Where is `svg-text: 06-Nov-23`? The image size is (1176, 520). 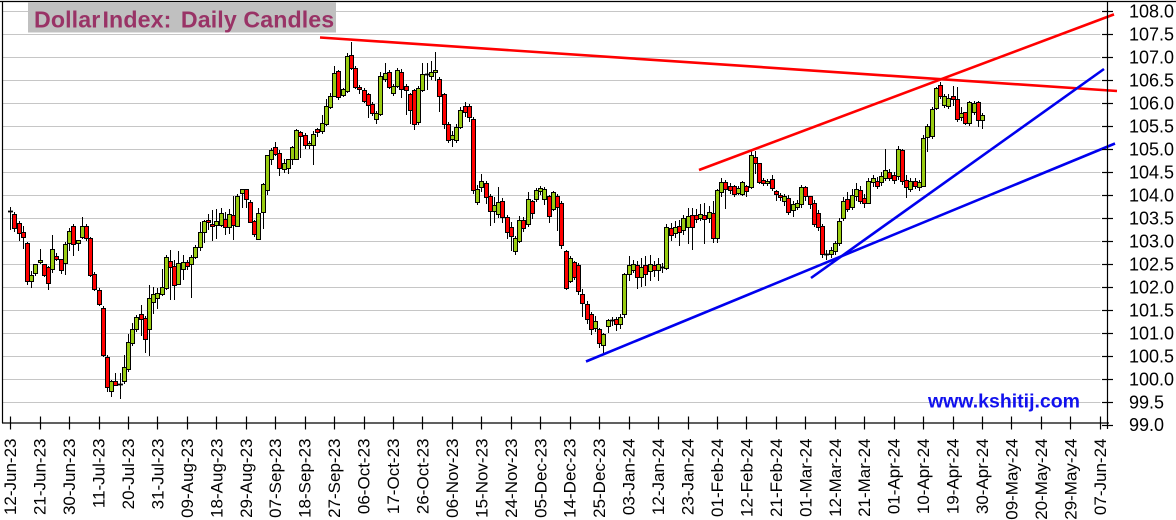 svg-text: 06-Nov-23 is located at coordinates (452, 478).